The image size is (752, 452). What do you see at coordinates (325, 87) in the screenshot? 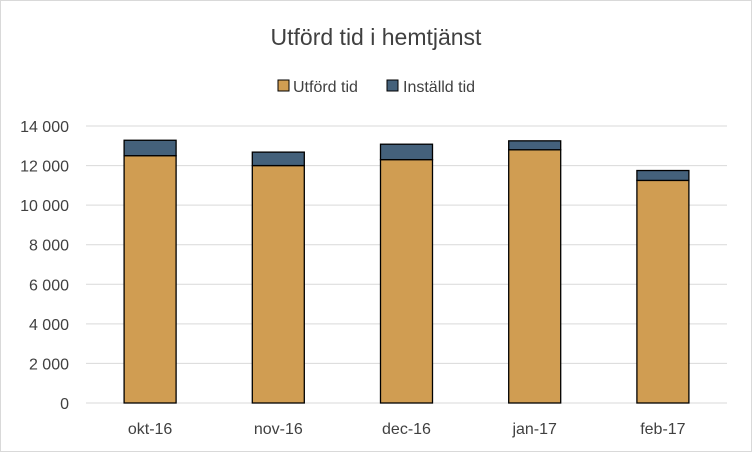
I see `legend-label: Utförd tid` at bounding box center [325, 87].